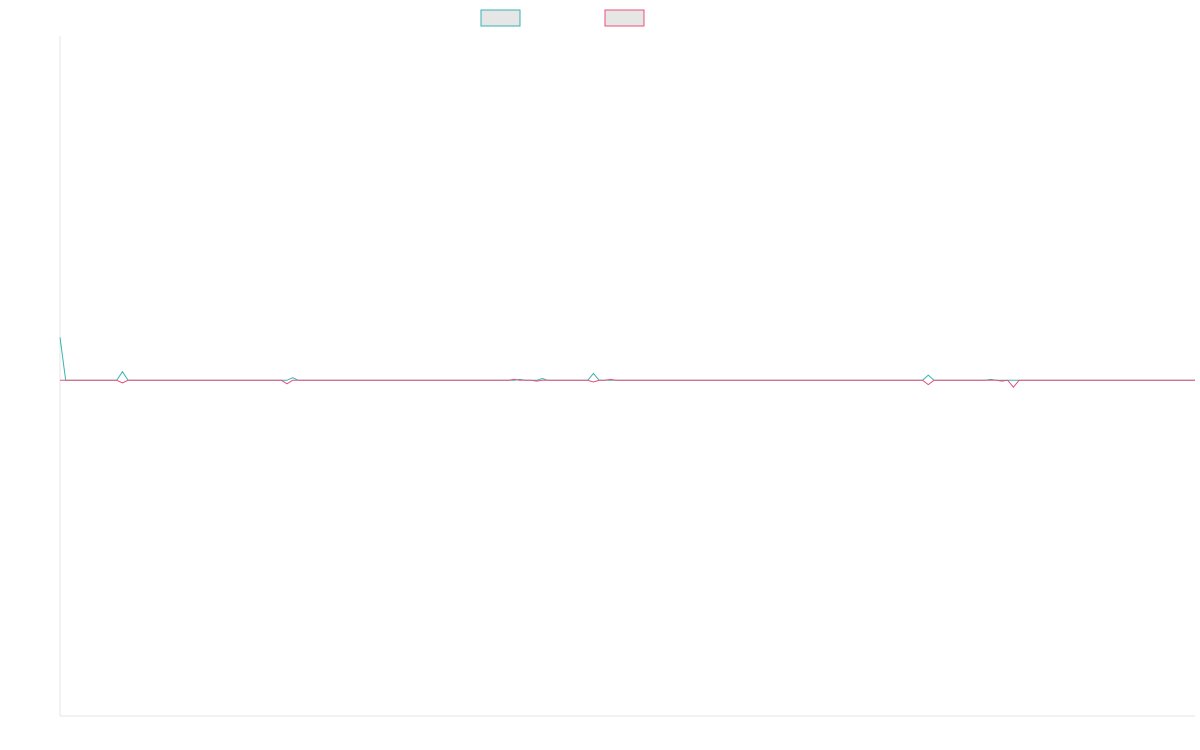 The height and width of the screenshot is (750, 1200). Describe the element at coordinates (627, 359) in the screenshot. I see `series-1-line` at that location.